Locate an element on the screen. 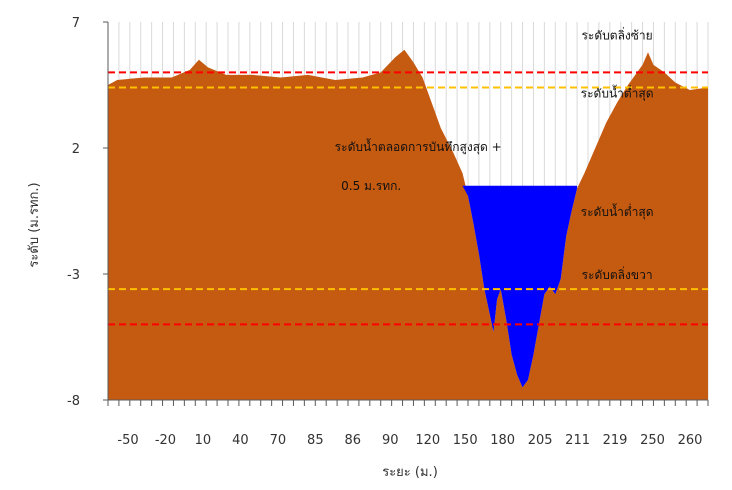  y-tick-label: 7 is located at coordinates (76, 23).